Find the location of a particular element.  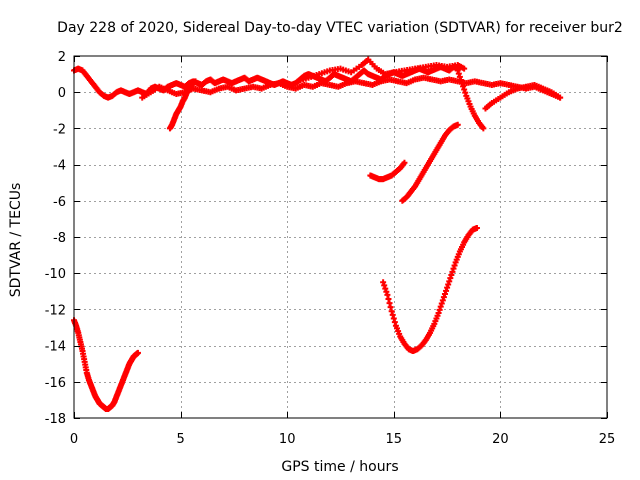

y-tick-label: -2 is located at coordinates (59, 129).